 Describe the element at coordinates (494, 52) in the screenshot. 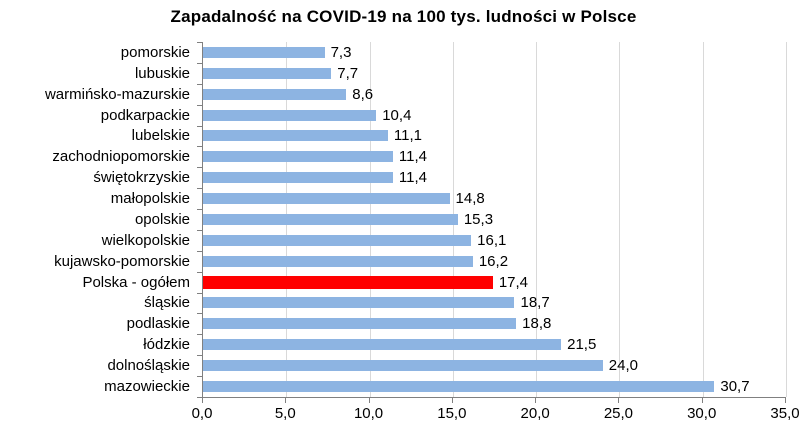

I see `bar-row: 7,3` at that location.